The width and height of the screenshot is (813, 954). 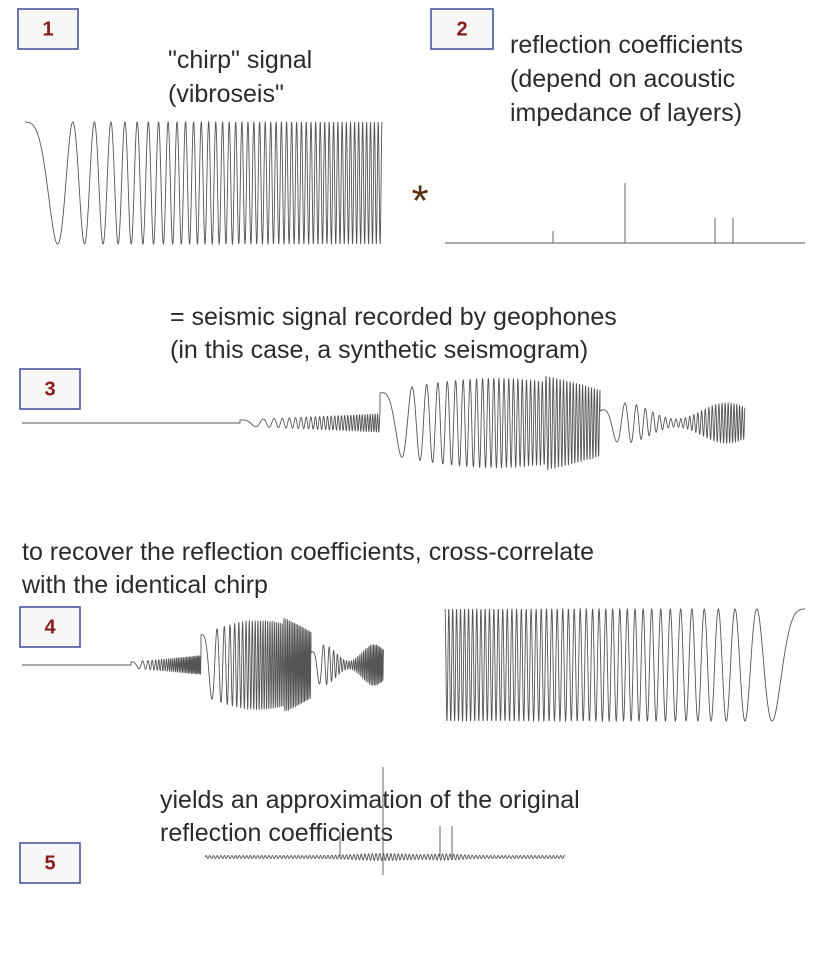 What do you see at coordinates (419, 201) in the screenshot?
I see `convolution-operator: *` at bounding box center [419, 201].